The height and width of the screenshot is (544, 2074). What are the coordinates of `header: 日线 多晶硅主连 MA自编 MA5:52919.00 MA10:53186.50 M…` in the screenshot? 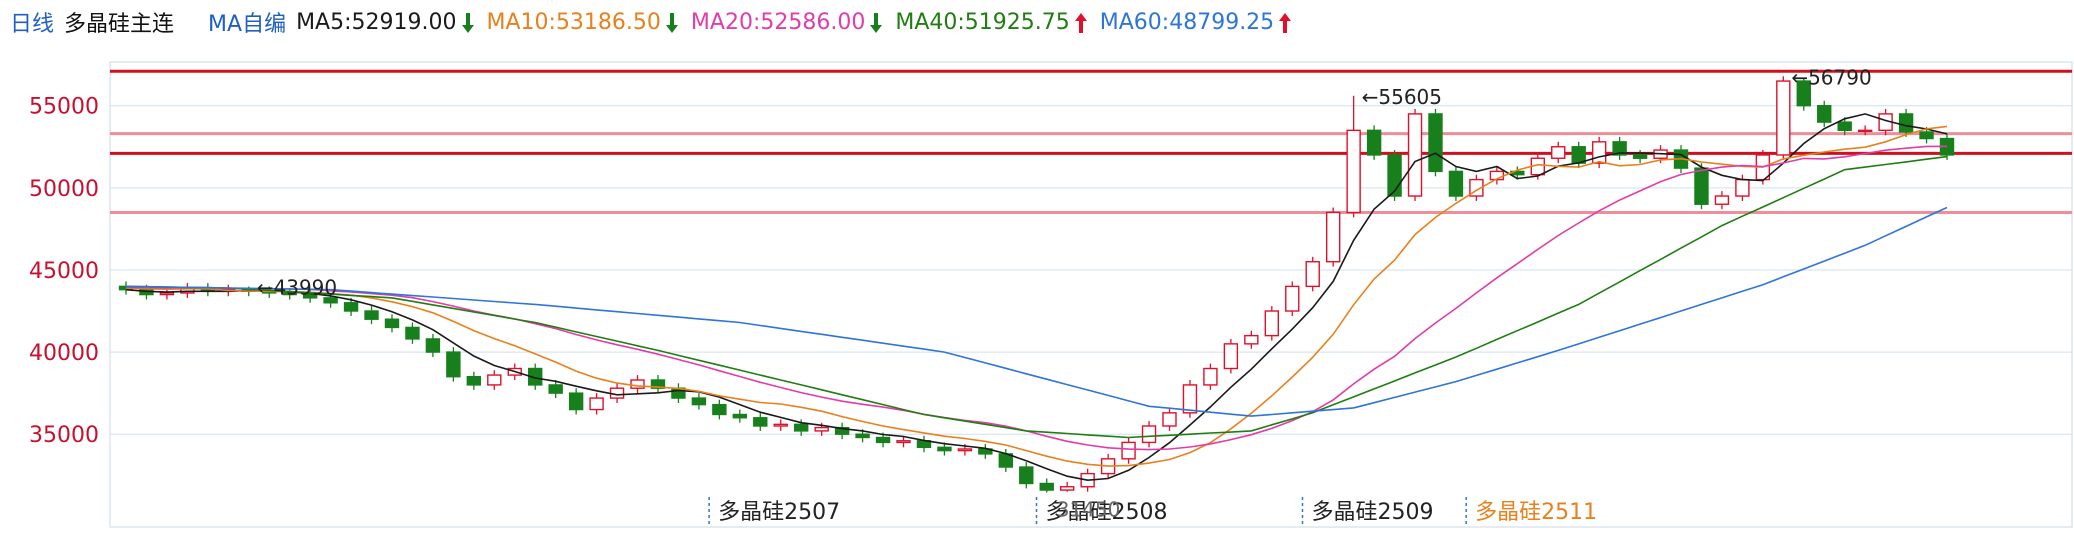 It's located at (1037, 22).